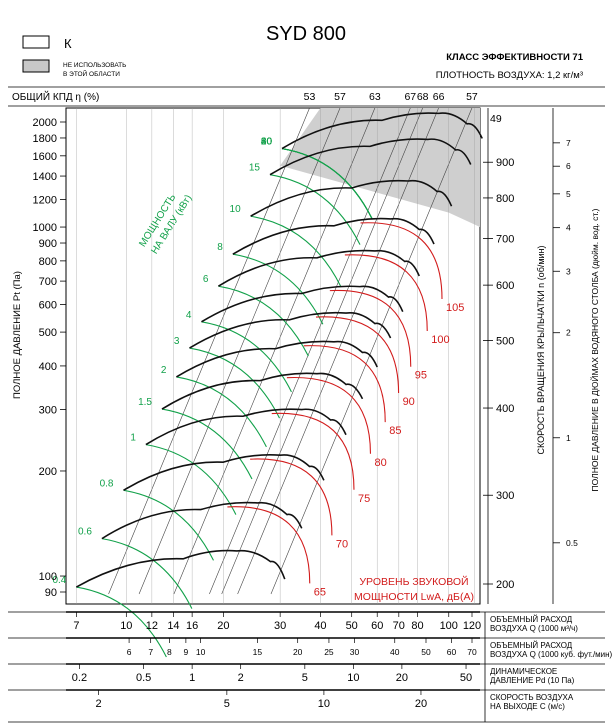  Describe the element at coordinates (91, 73) in the screenshot. I see `legend-gray-line2: В ЭТОЙ ОБЛАСТИ` at that location.